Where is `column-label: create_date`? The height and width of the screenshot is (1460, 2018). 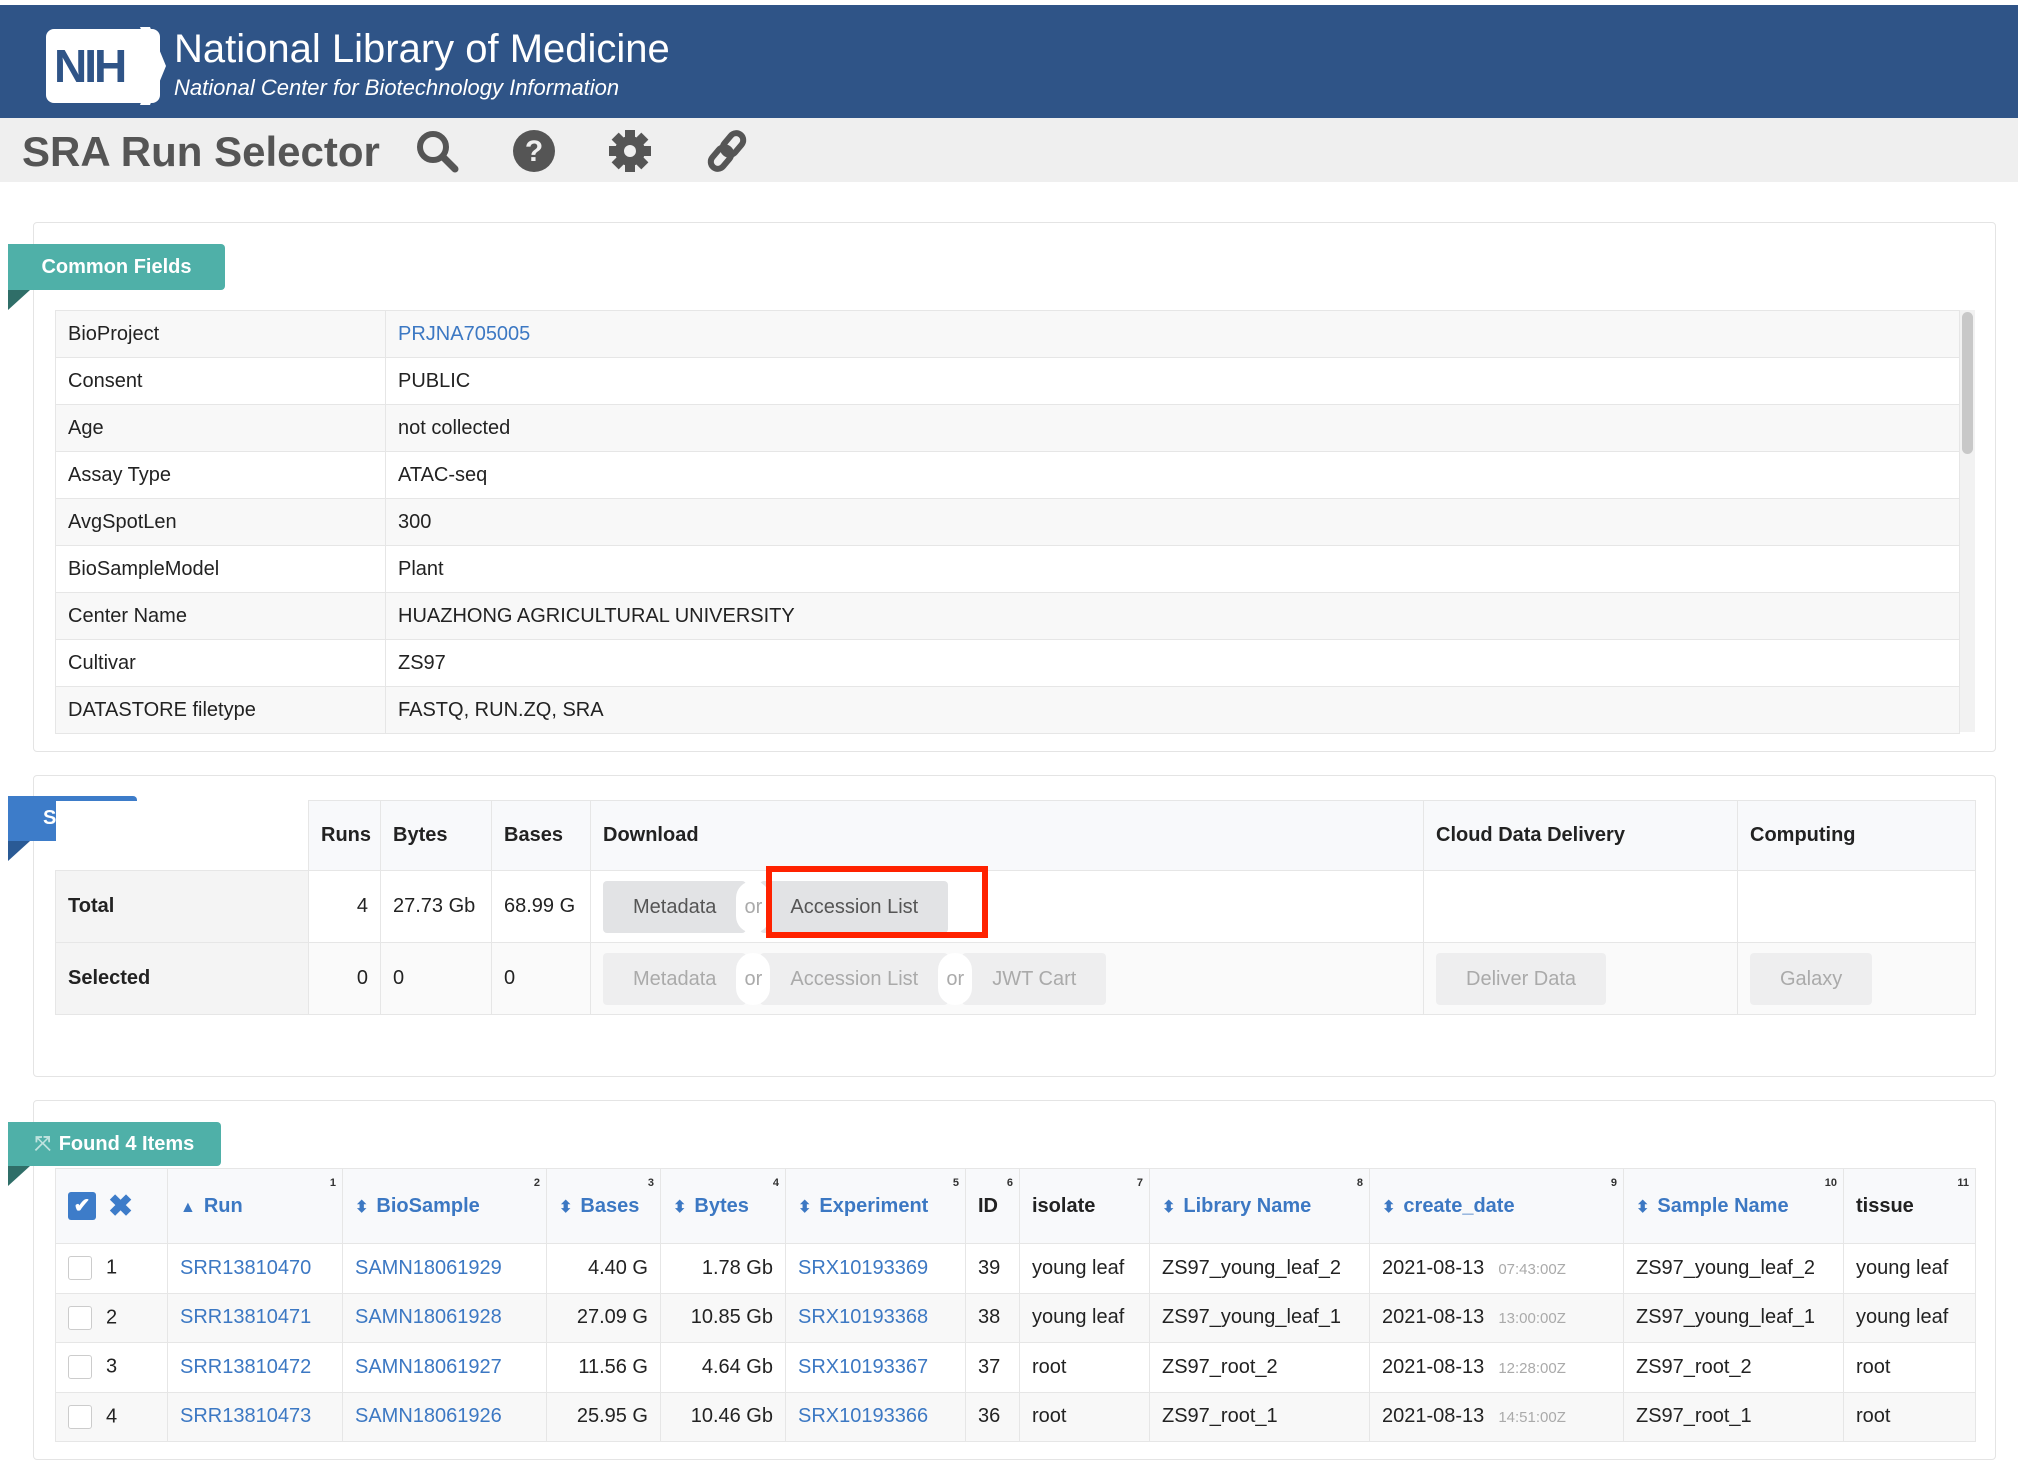
column-label: create_date is located at coordinates (1459, 1205).